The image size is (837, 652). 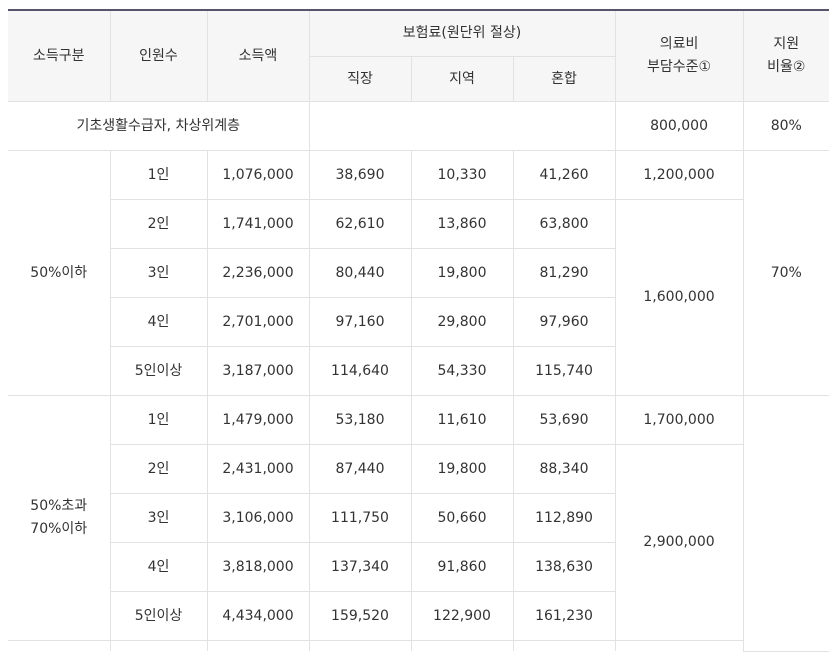 What do you see at coordinates (258, 224) in the screenshot?
I see `cell-income: 1,741,000` at bounding box center [258, 224].